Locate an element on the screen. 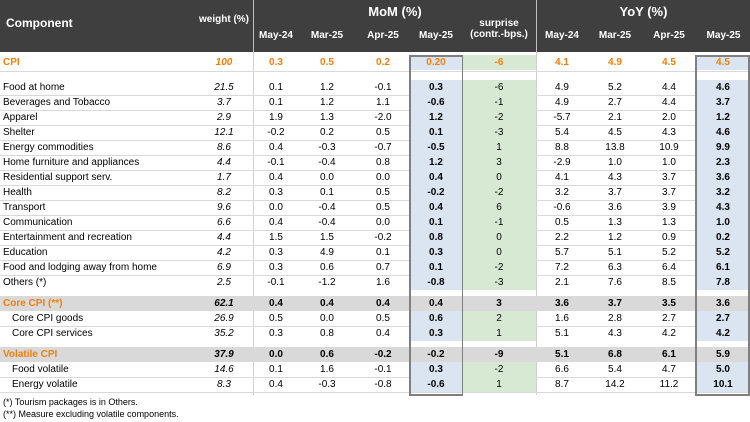 Image resolution: width=750 pixels, height=422 pixels. table-cell: 0.2 is located at coordinates (723, 237).